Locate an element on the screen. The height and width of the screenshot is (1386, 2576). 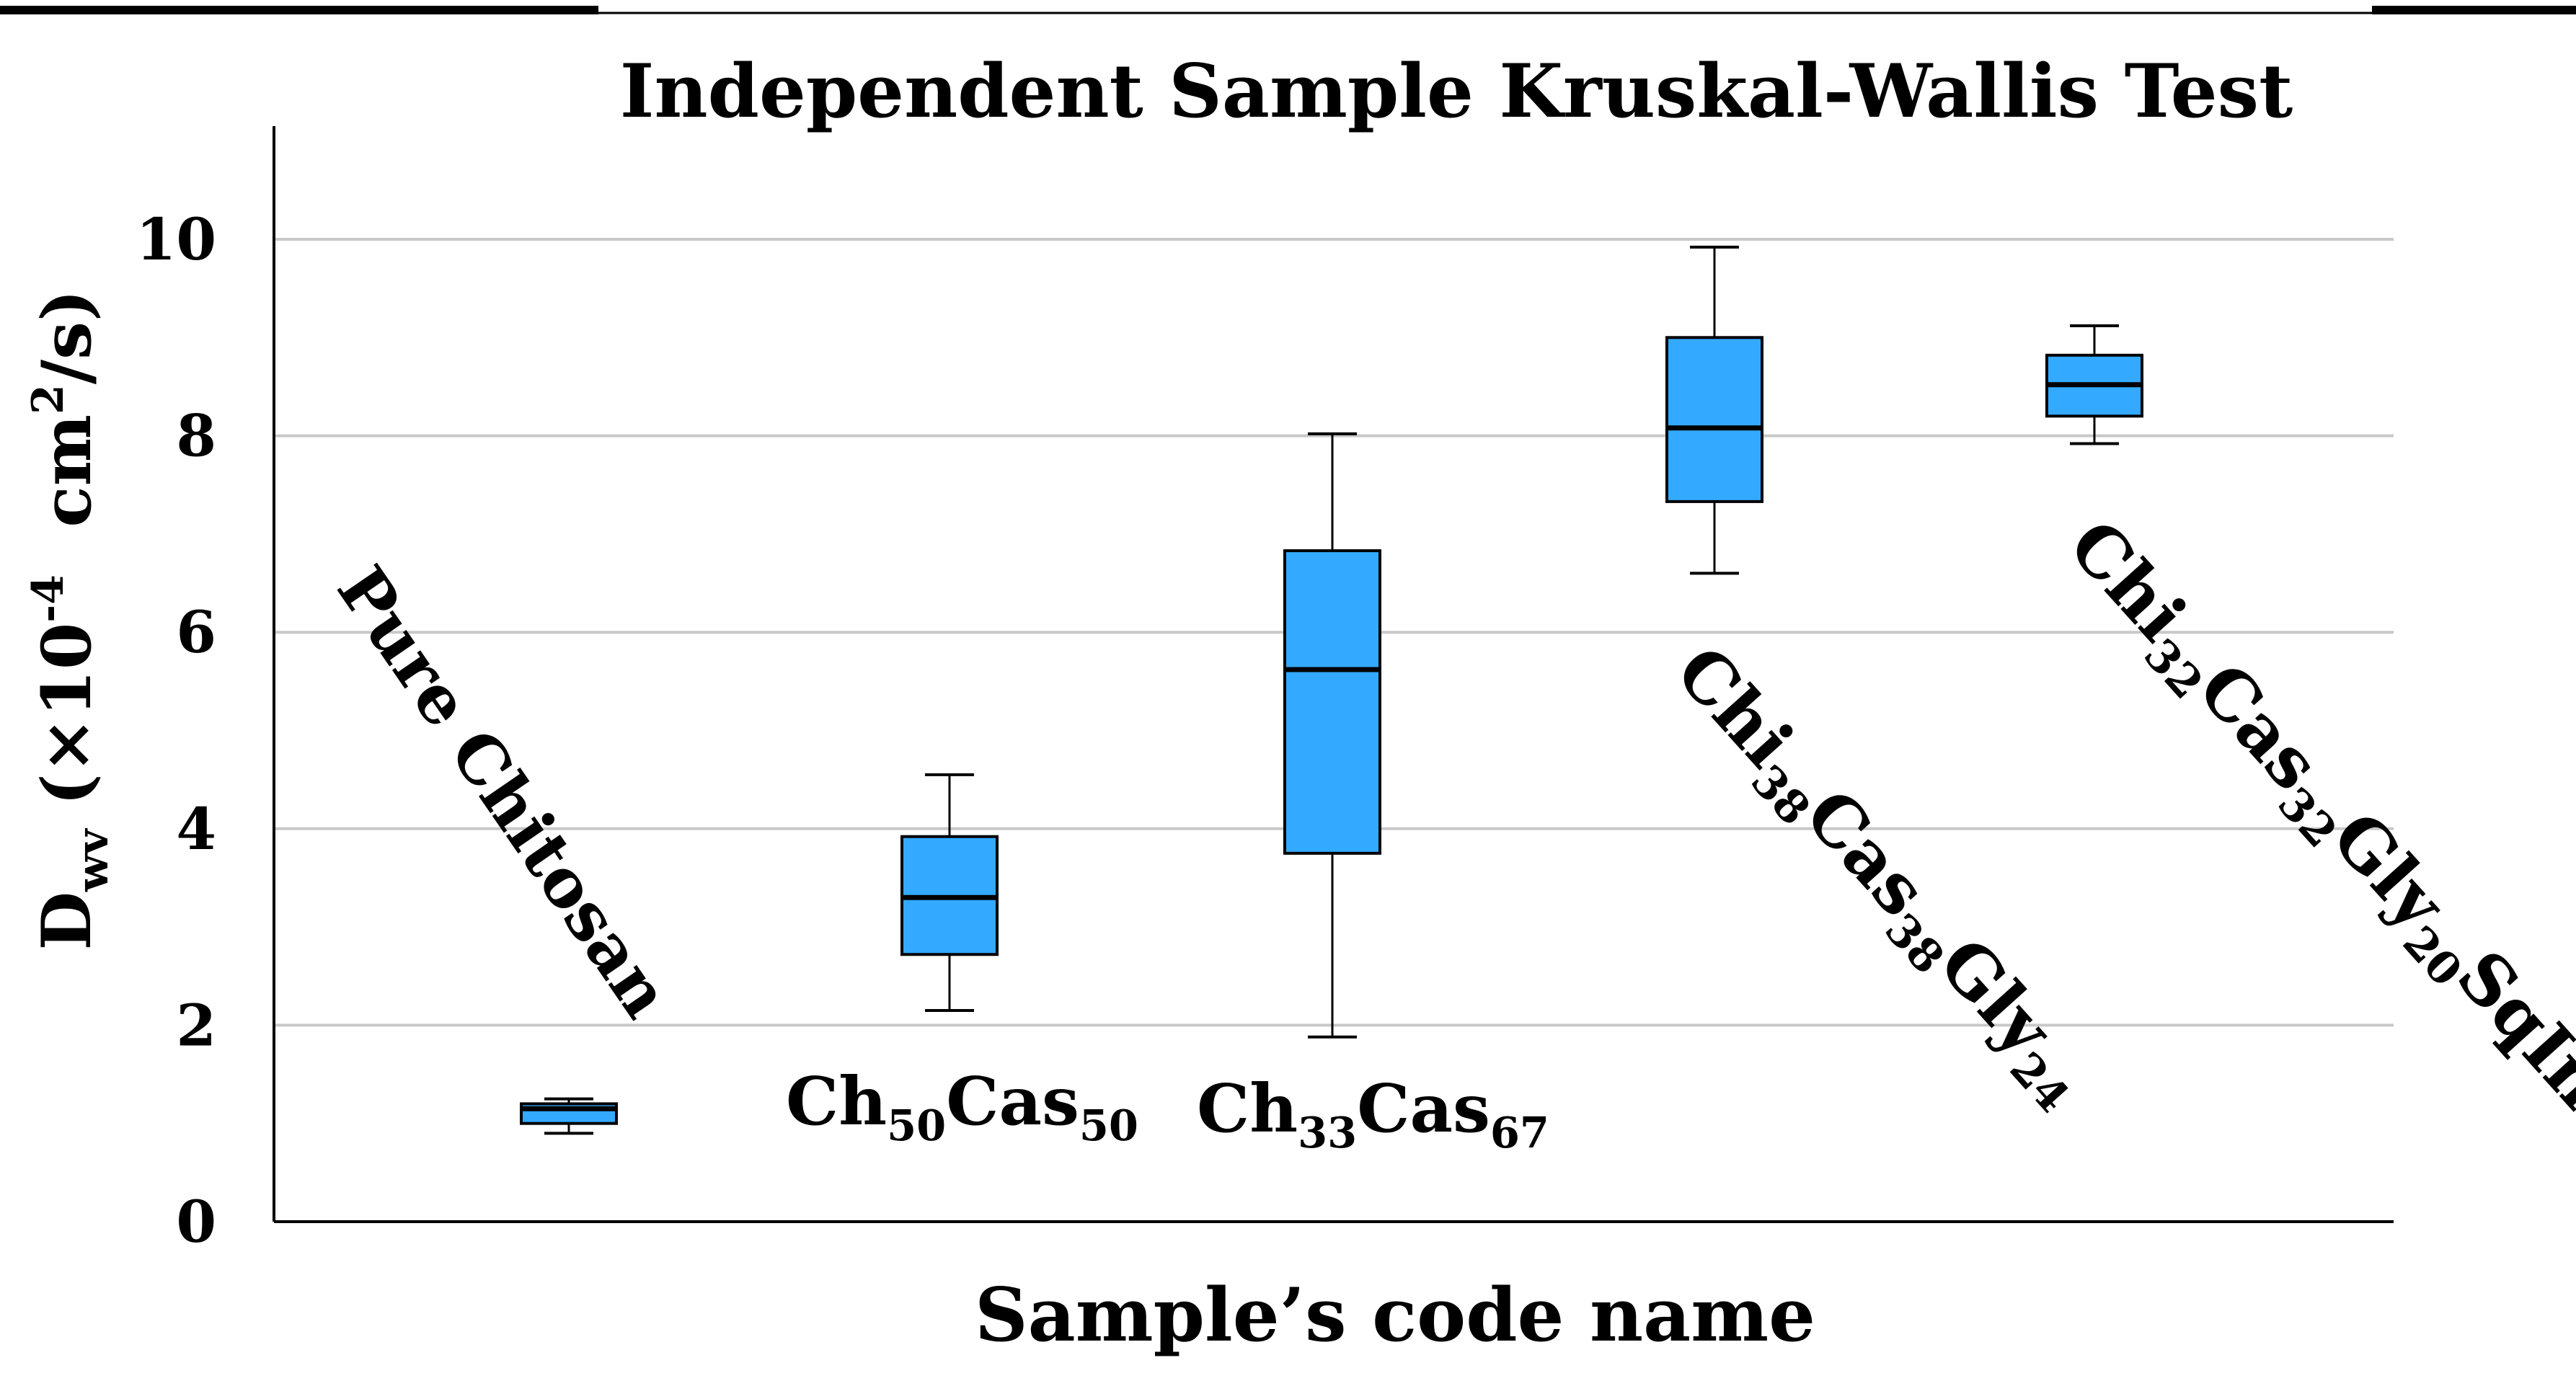
category-label-4: Chi38Cas38Gly24 is located at coordinates (1881, 877).